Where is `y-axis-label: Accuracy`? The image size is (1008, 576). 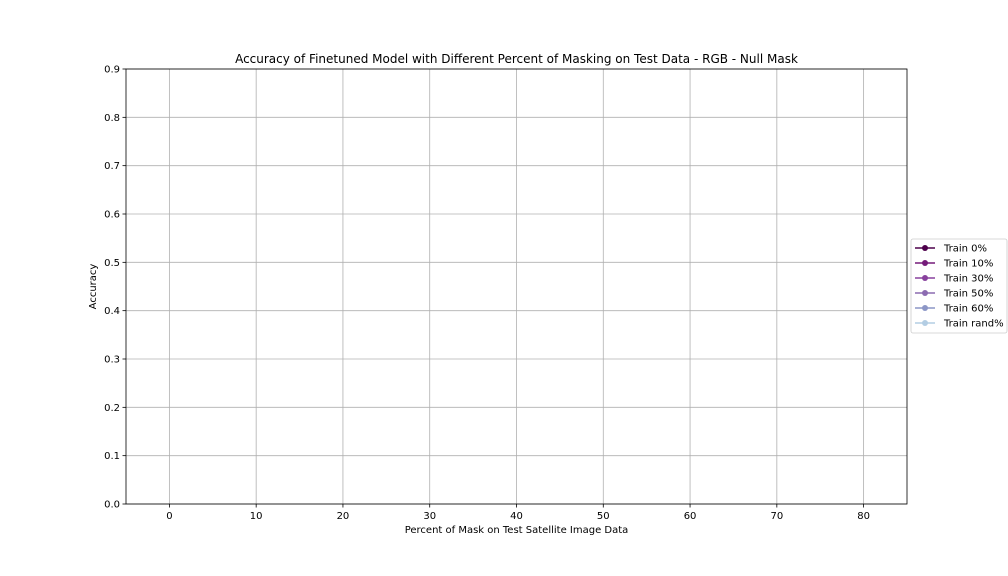 y-axis-label: Accuracy is located at coordinates (93, 287).